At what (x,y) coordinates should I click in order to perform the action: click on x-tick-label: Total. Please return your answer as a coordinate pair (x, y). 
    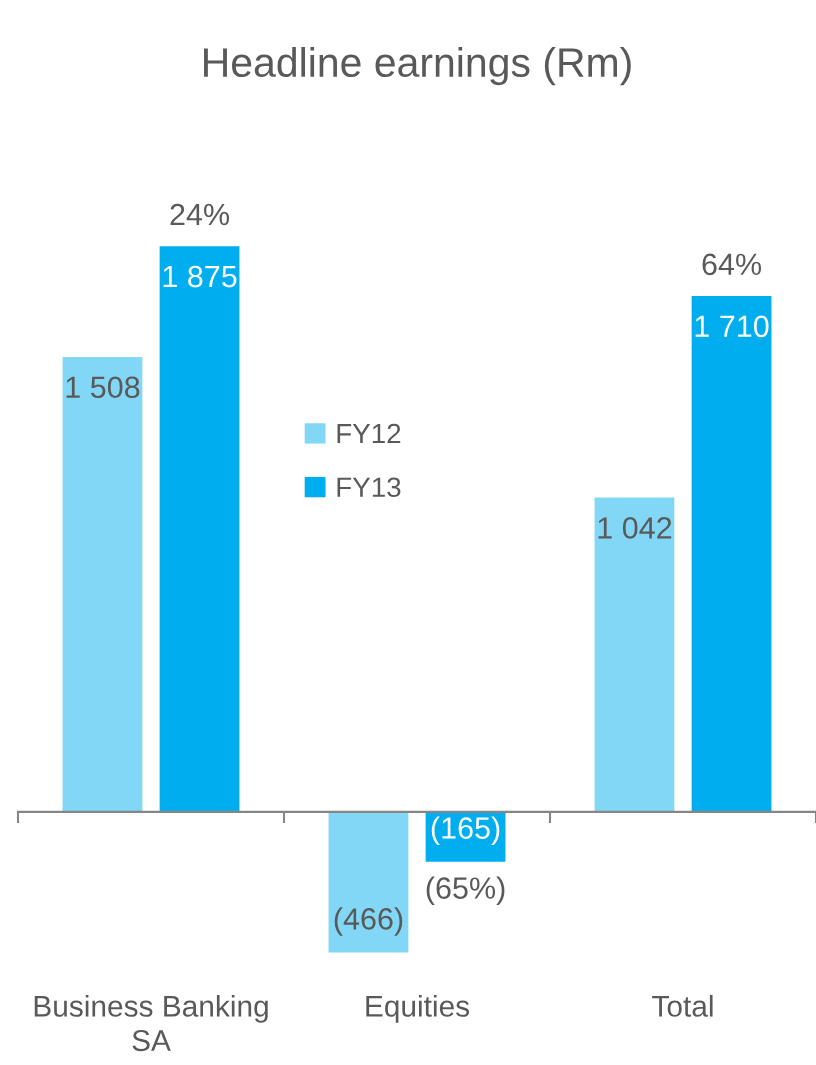
    Looking at the image, I should click on (682, 1005).